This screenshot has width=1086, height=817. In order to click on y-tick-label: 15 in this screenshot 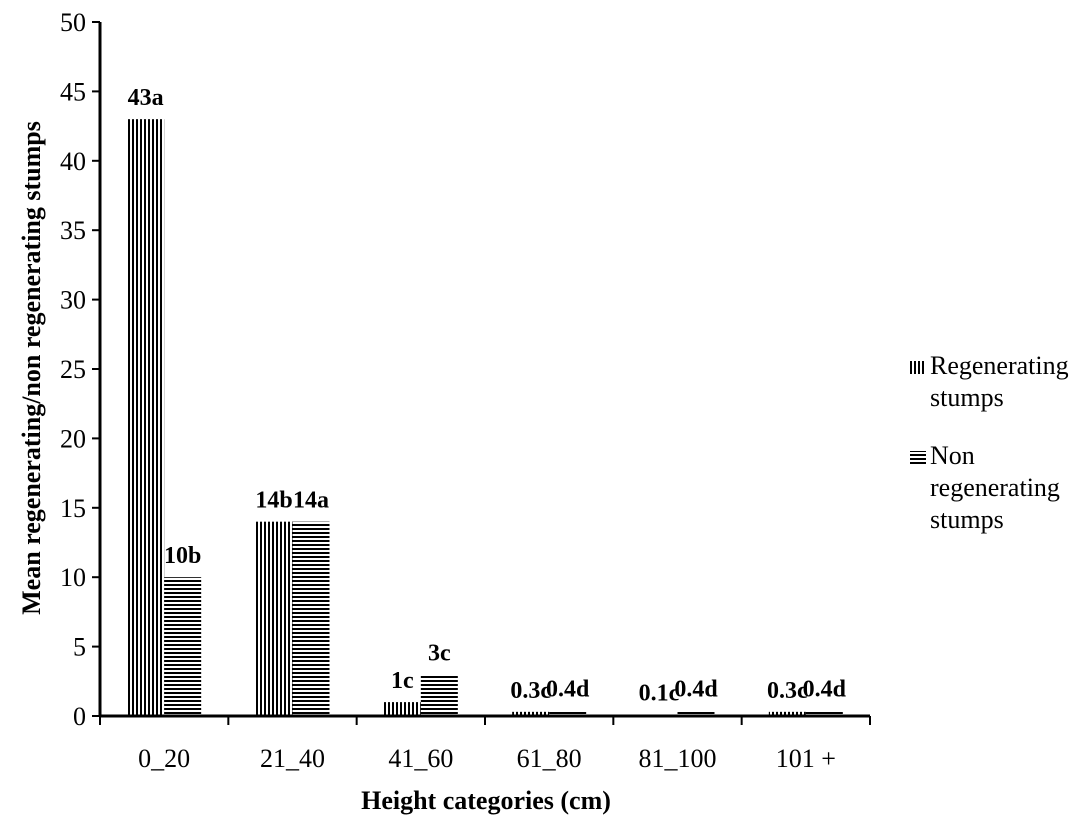, I will do `click(73, 508)`.